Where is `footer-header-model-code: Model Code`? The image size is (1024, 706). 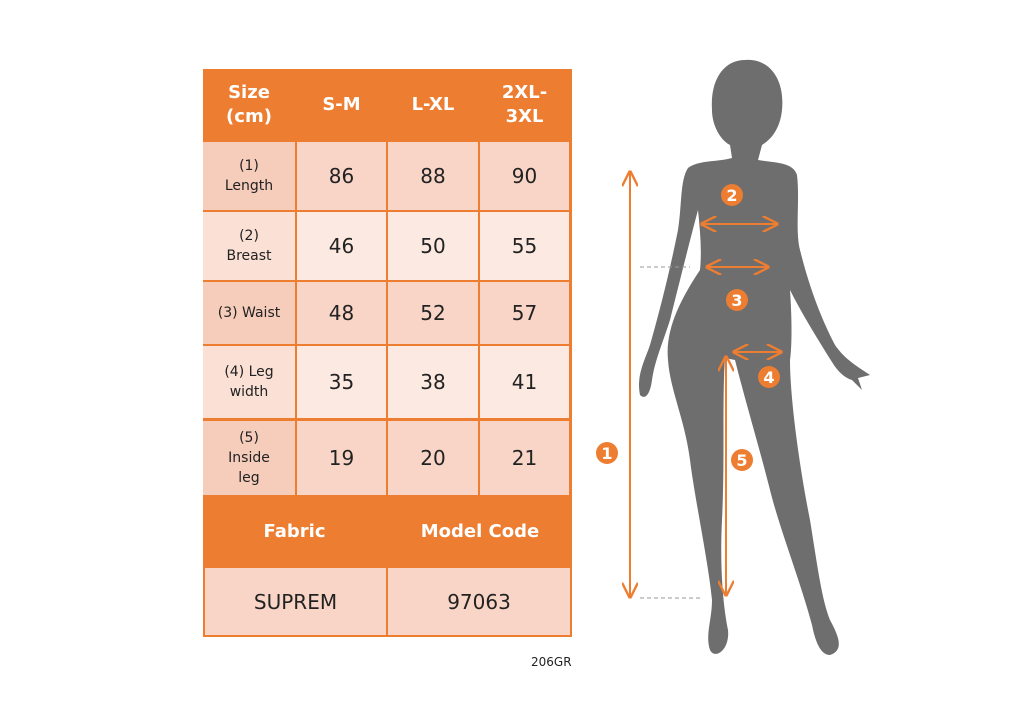
footer-header-model-code: Model Code is located at coordinates (480, 531).